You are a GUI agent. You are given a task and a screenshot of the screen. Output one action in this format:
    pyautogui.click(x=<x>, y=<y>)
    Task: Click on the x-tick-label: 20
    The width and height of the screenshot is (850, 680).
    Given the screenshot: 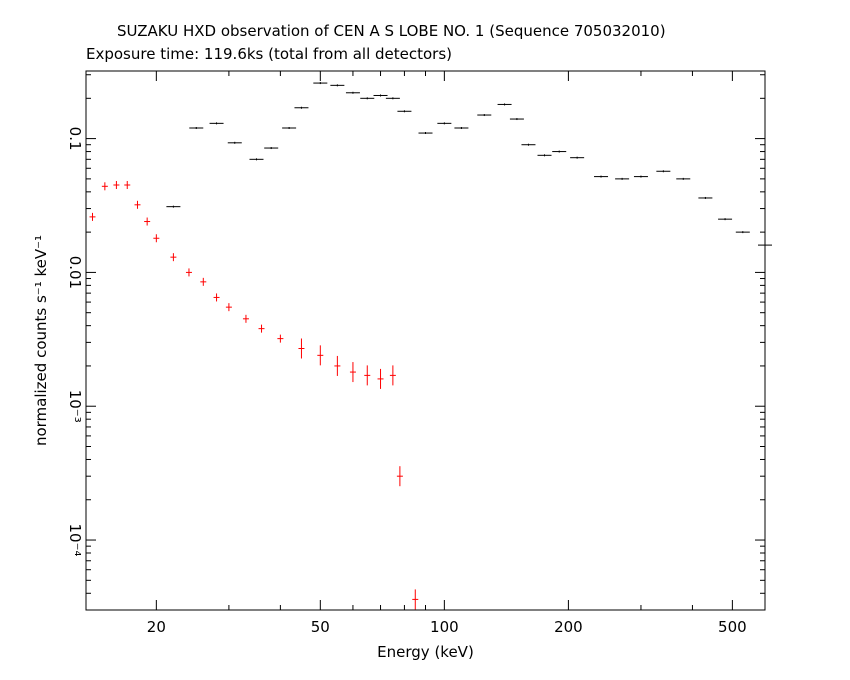 What is the action you would take?
    pyautogui.click(x=156, y=627)
    